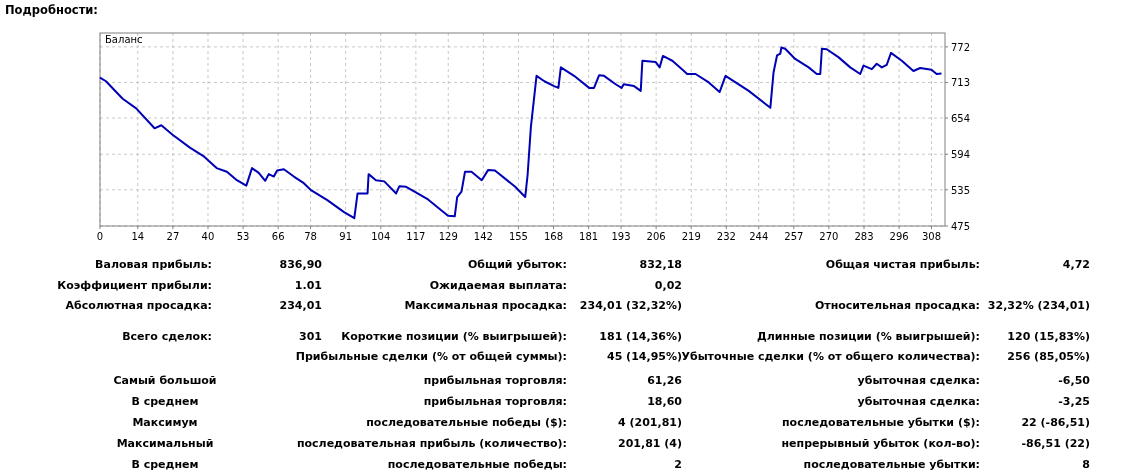 Image resolution: width=1127 pixels, height=475 pixels. Describe the element at coordinates (138, 236) in the screenshot. I see `x-tick-label: 14` at that location.